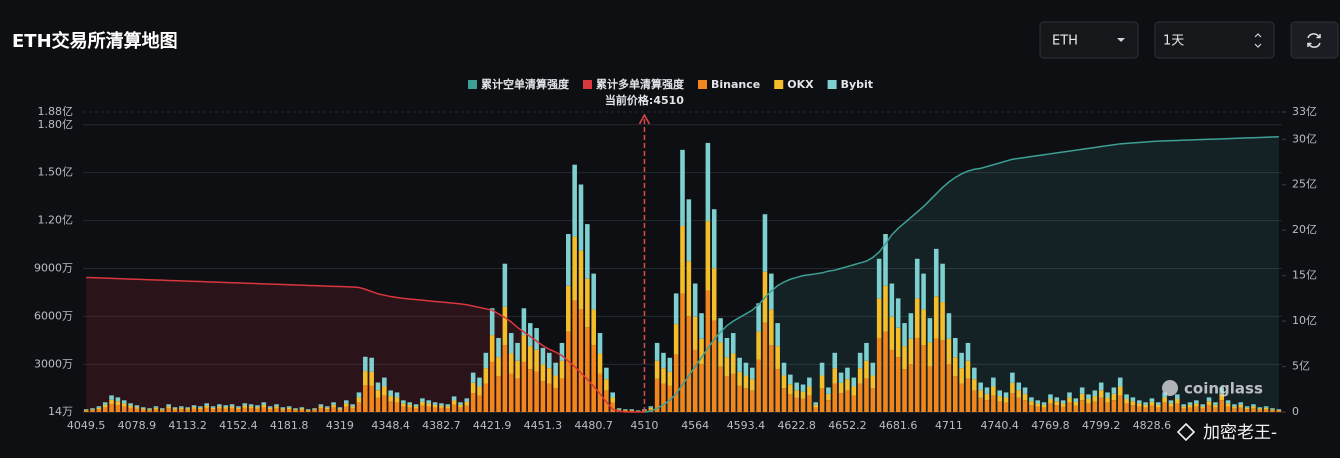  What do you see at coordinates (56, 220) in the screenshot?
I see `y-tick-label: 1.20亿` at bounding box center [56, 220].